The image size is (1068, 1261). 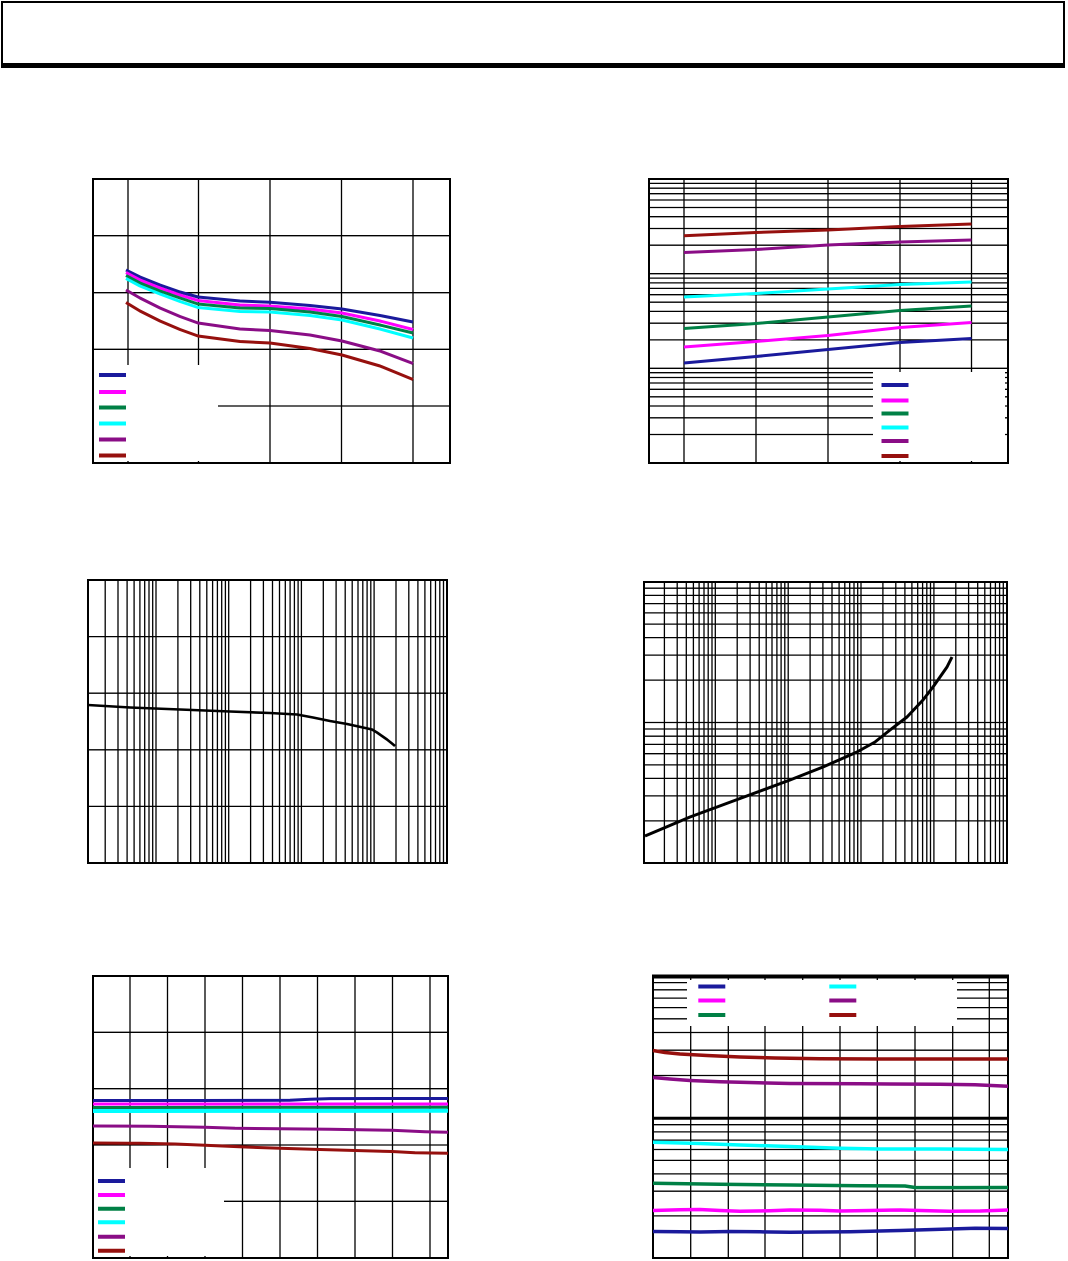 I want to click on chart-middle-left, so click(x=267, y=721).